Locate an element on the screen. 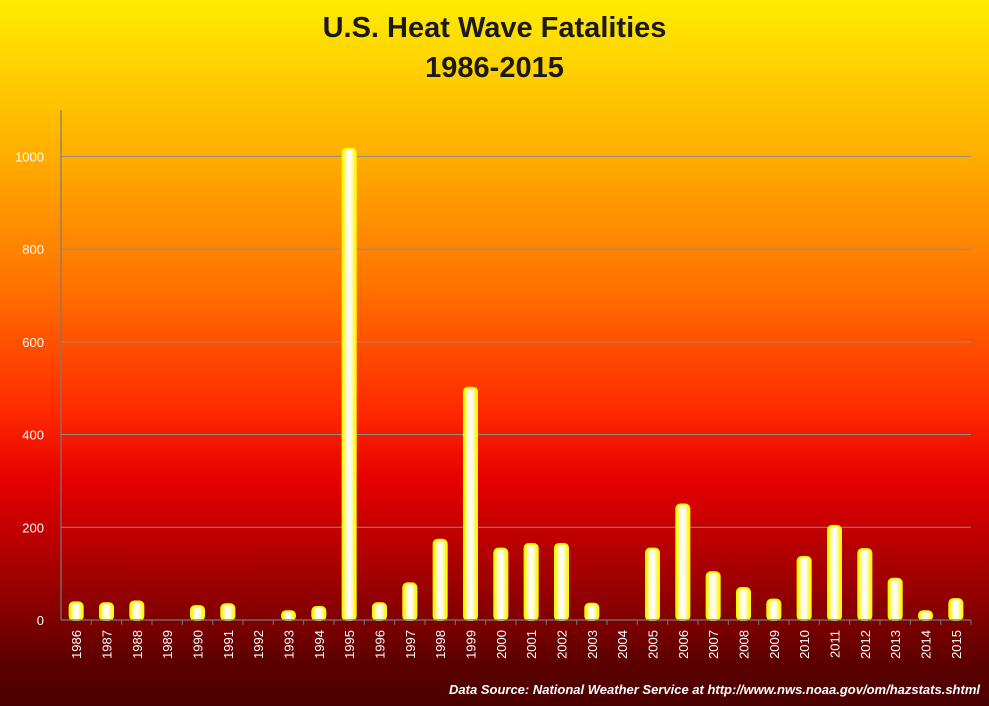 Image resolution: width=989 pixels, height=706 pixels. y-tick-label: 600 is located at coordinates (33, 342).